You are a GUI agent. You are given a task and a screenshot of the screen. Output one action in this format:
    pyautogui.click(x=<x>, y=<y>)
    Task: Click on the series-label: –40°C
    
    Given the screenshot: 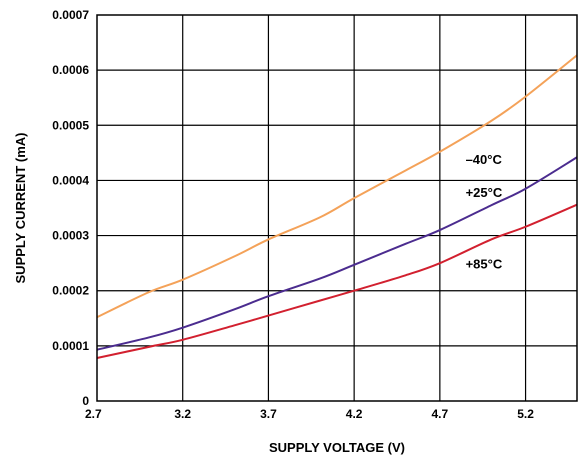 What is the action you would take?
    pyautogui.click(x=484, y=159)
    